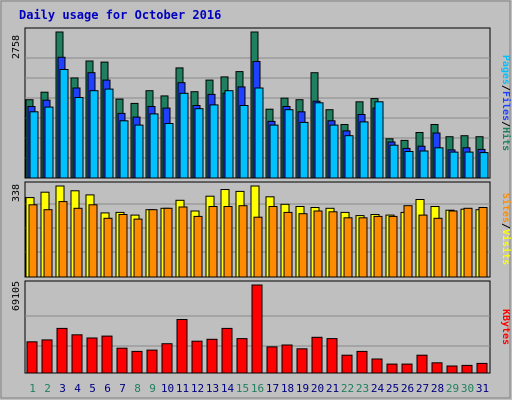 The height and width of the screenshot is (400, 512). I want to click on x-tick-label: 11, so click(182, 388).